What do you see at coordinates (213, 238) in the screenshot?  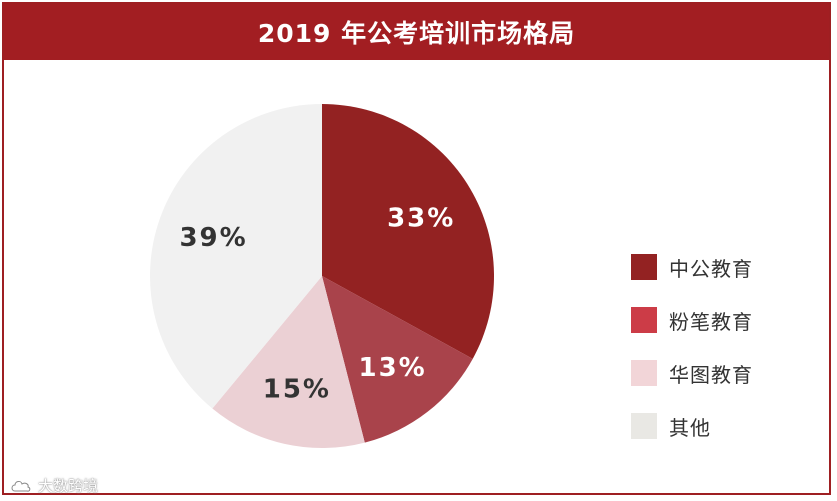 I see `slice-data-label: 39%` at bounding box center [213, 238].